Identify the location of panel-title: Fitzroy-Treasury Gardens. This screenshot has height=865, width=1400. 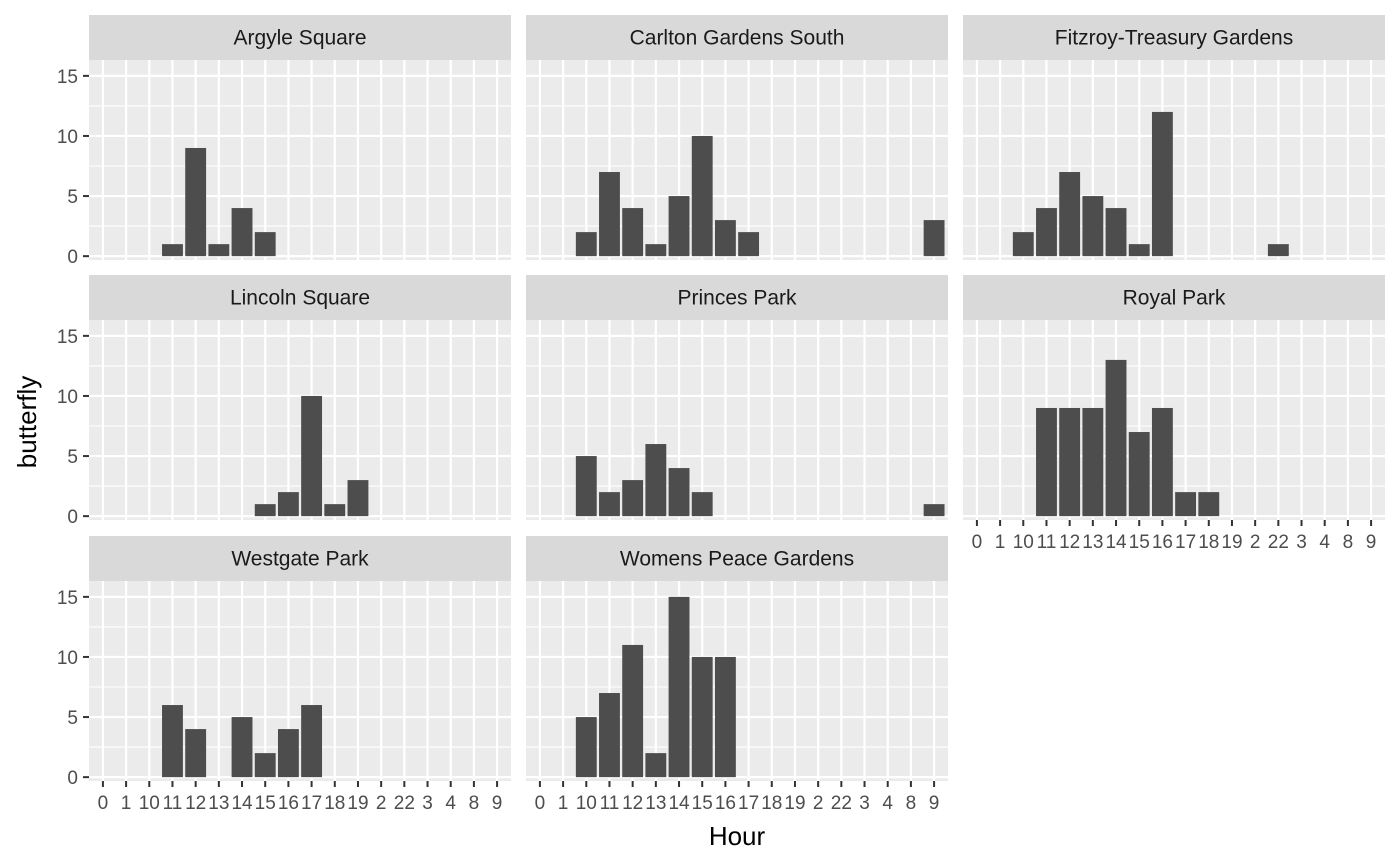
(1174, 38).